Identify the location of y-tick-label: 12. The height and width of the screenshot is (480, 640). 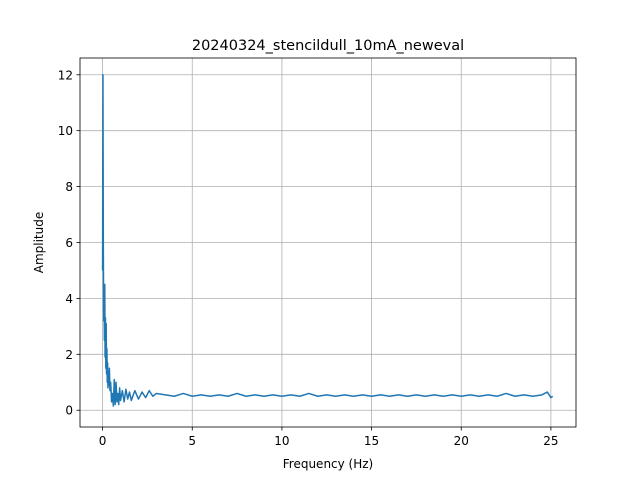
(65, 75).